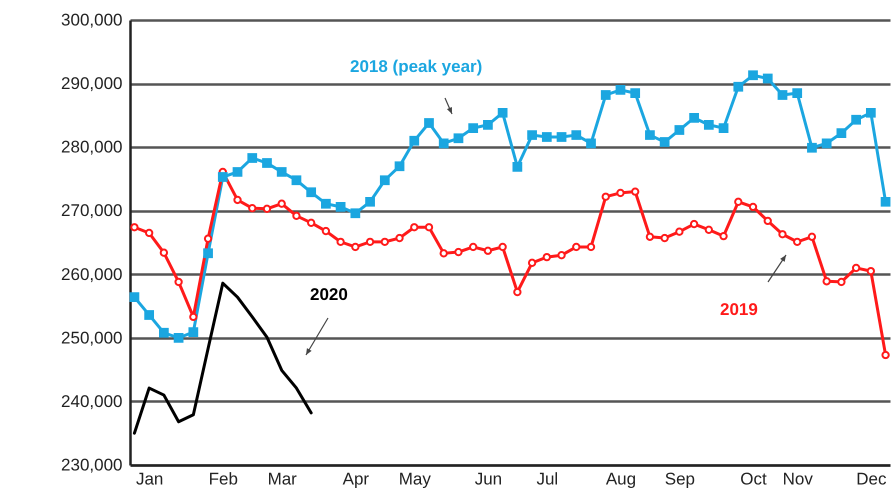 The image size is (894, 501). Describe the element at coordinates (223, 479) in the screenshot. I see `x-tick-label: Feb` at that location.